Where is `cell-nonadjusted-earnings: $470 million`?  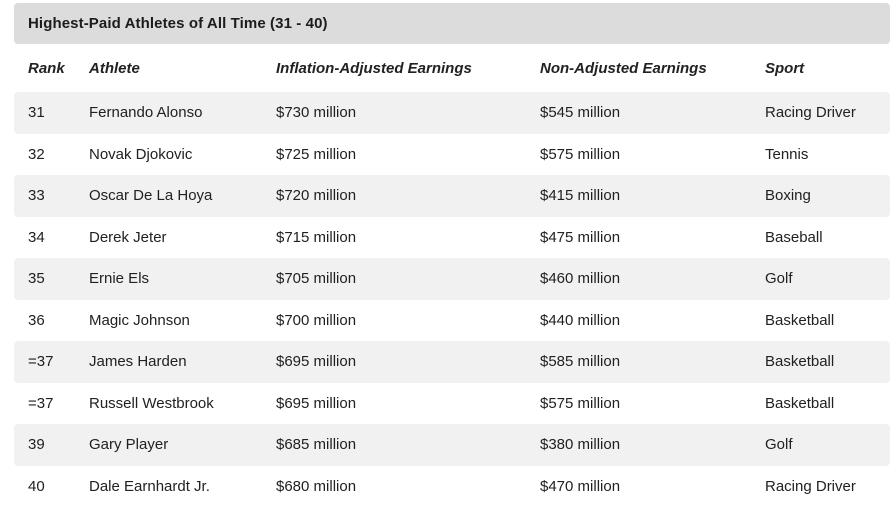
cell-nonadjusted-earnings: $470 million is located at coordinates (580, 486).